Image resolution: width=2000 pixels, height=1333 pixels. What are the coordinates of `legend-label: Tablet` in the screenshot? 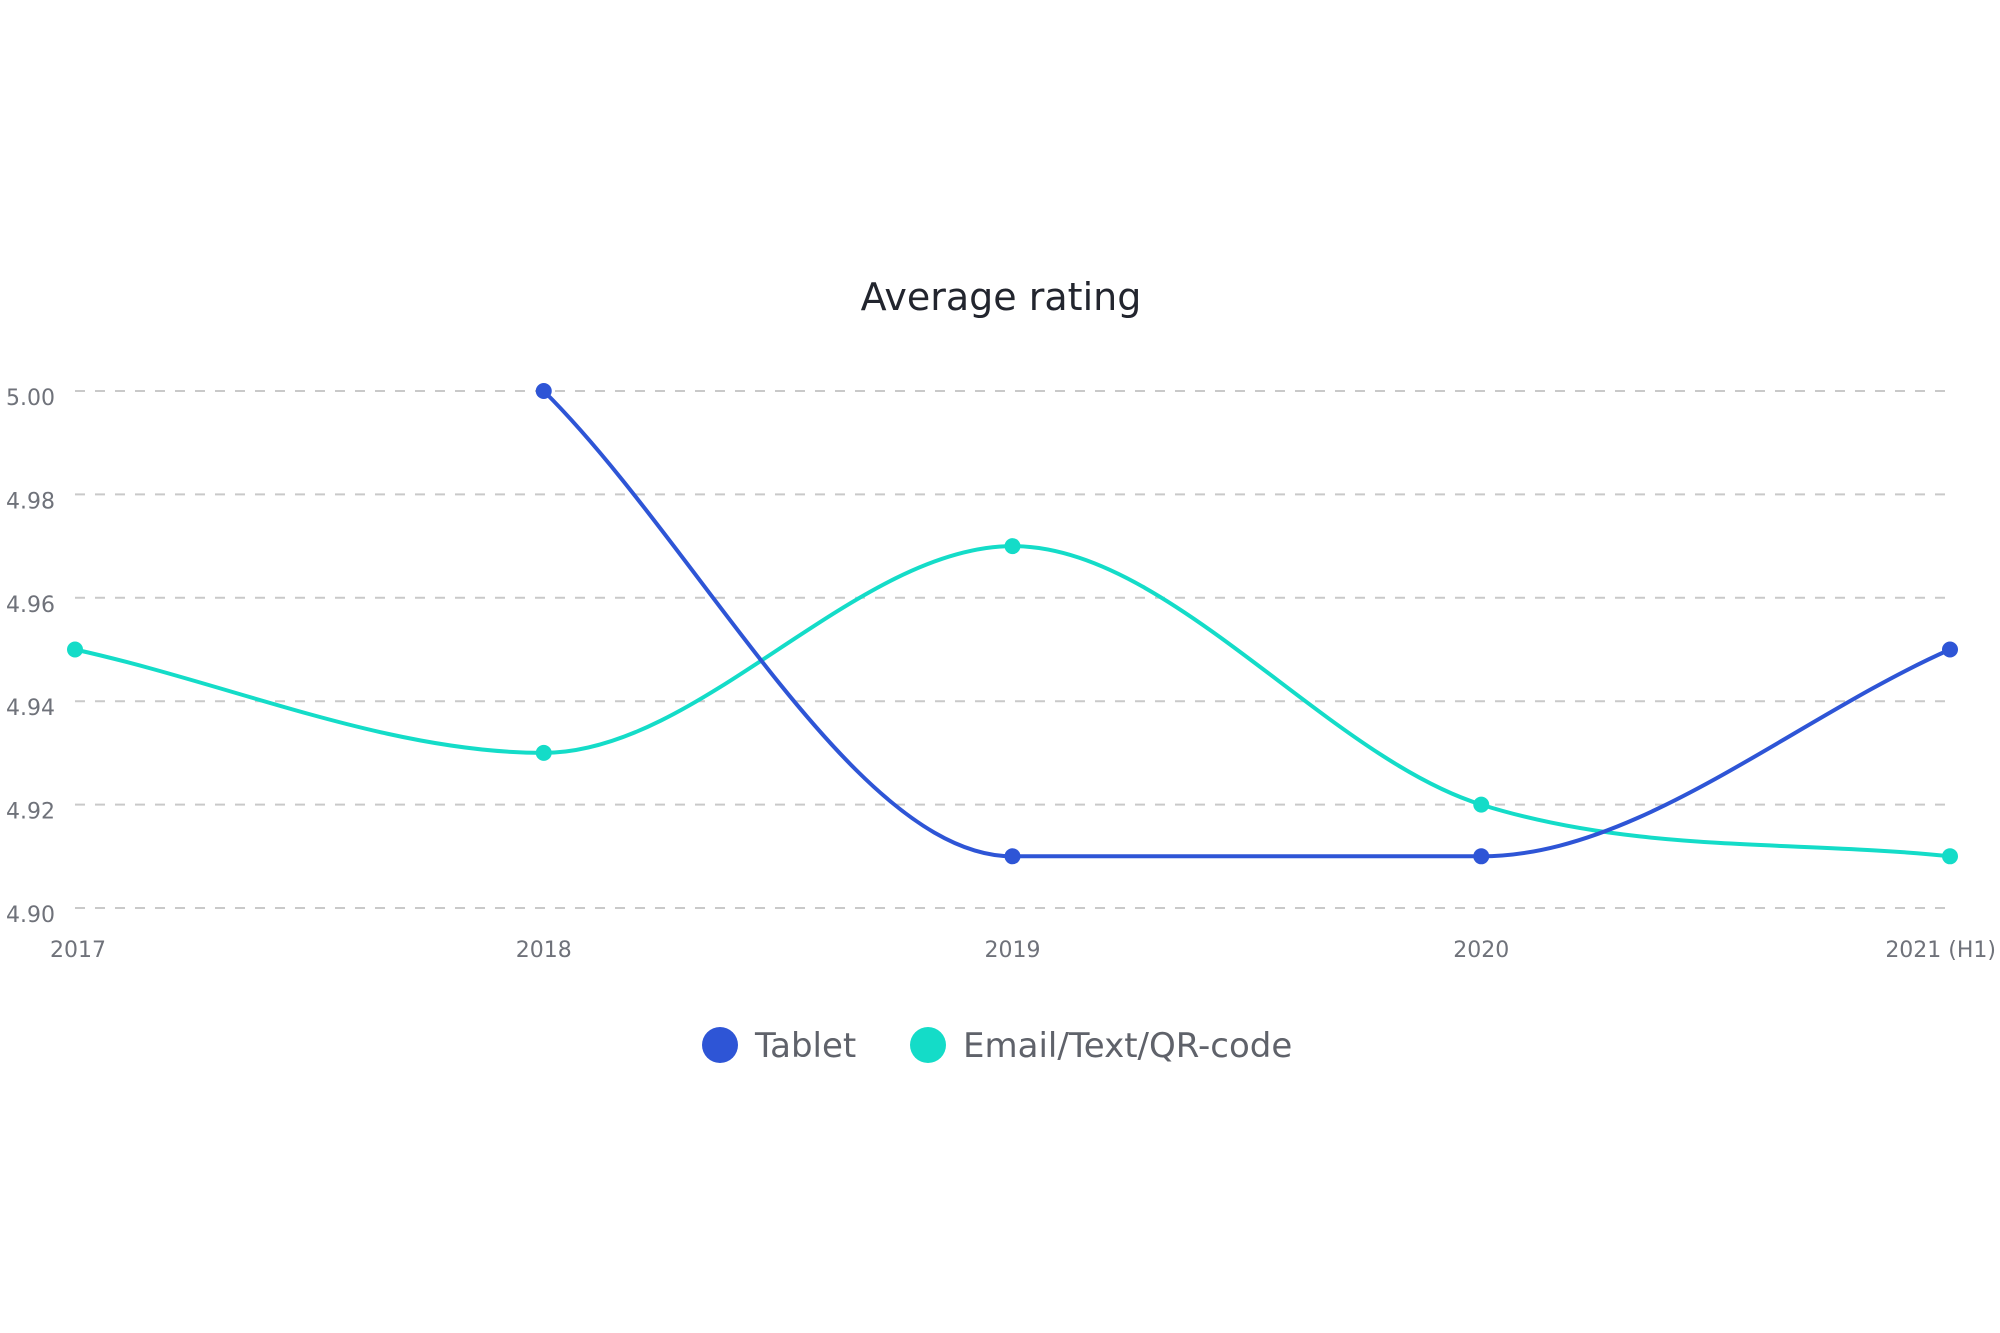 It's located at (805, 1046).